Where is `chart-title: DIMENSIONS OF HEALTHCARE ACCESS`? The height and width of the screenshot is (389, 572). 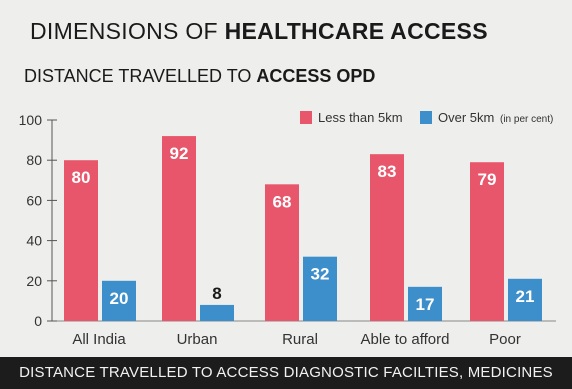 chart-title: DIMENSIONS OF HEALTHCARE ACCESS is located at coordinates (259, 31).